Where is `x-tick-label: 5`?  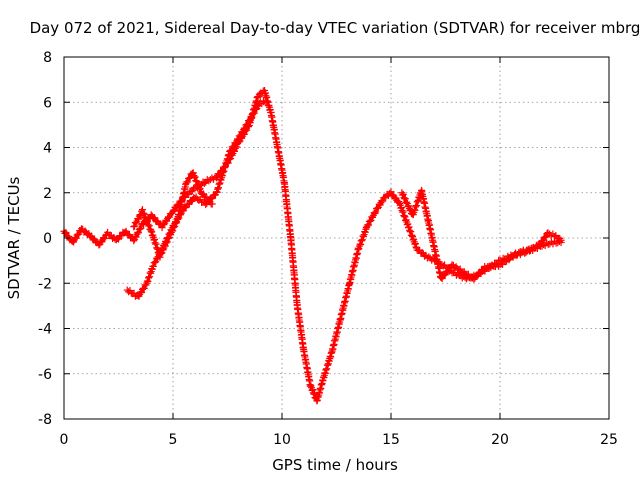 x-tick-label: 5 is located at coordinates (173, 440).